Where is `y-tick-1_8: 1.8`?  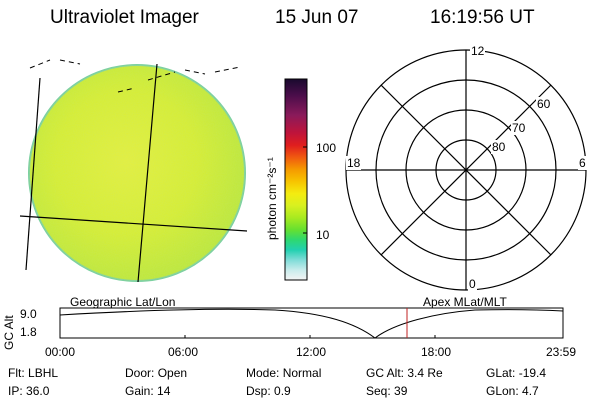 y-tick-1_8: 1.8 is located at coordinates (28, 332).